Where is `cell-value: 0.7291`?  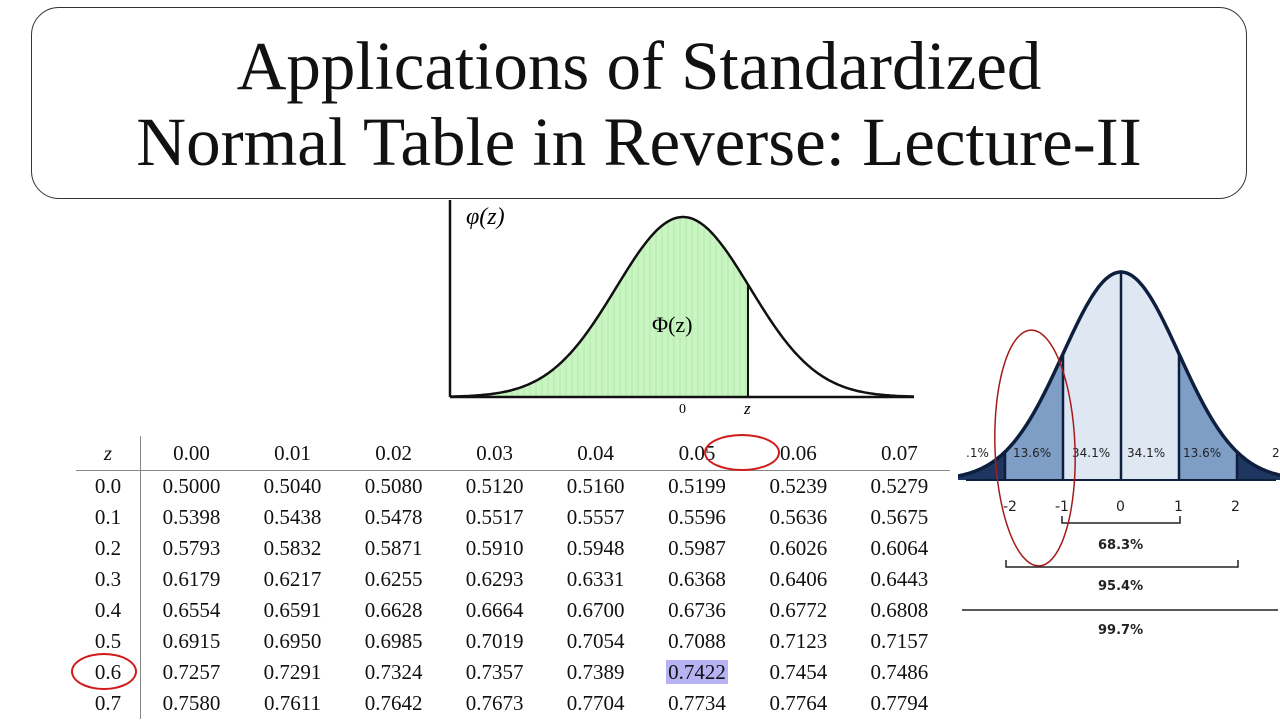
cell-value: 0.7291 is located at coordinates (292, 672).